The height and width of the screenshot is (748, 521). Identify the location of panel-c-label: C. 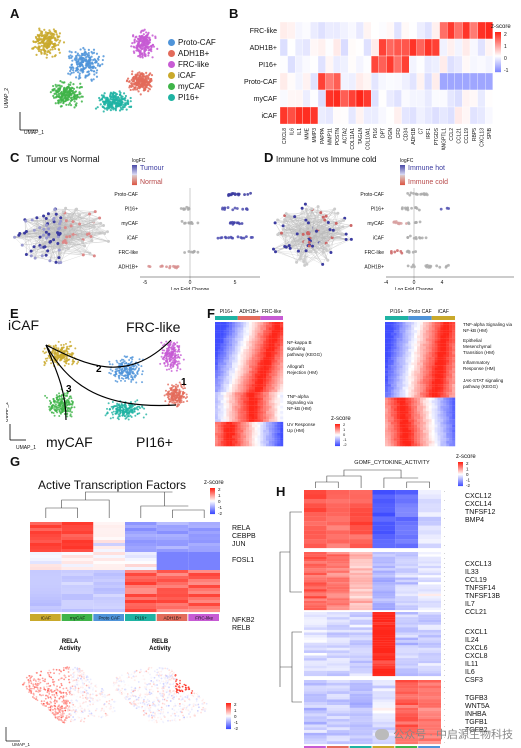
(15, 157).